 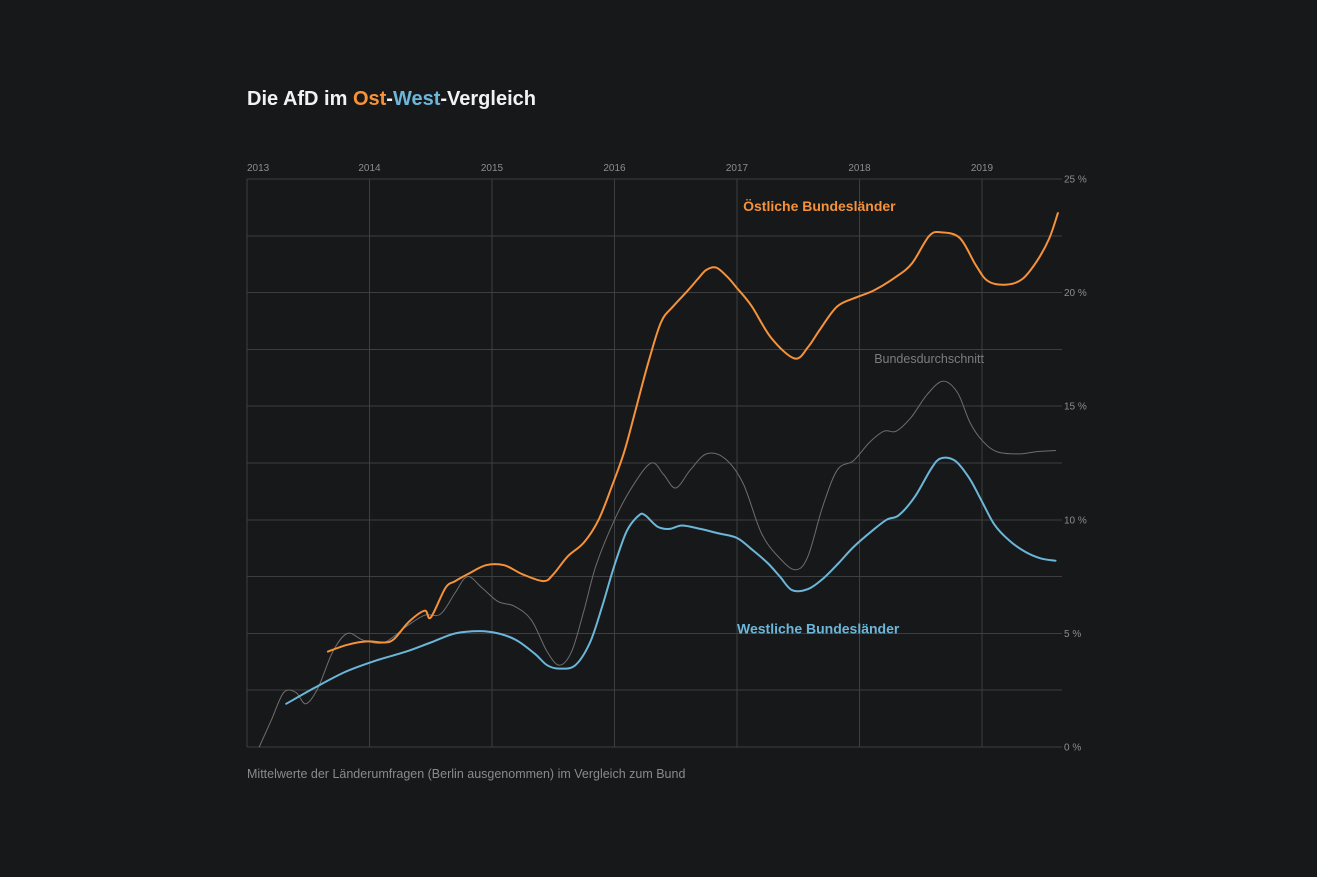 I want to click on title-prefix: Die AfD im, so click(x=300, y=99).